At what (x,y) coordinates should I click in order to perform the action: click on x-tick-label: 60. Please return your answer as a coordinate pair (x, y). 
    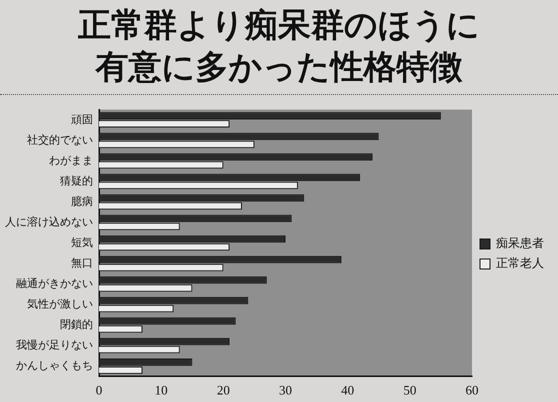
    Looking at the image, I should click on (472, 390).